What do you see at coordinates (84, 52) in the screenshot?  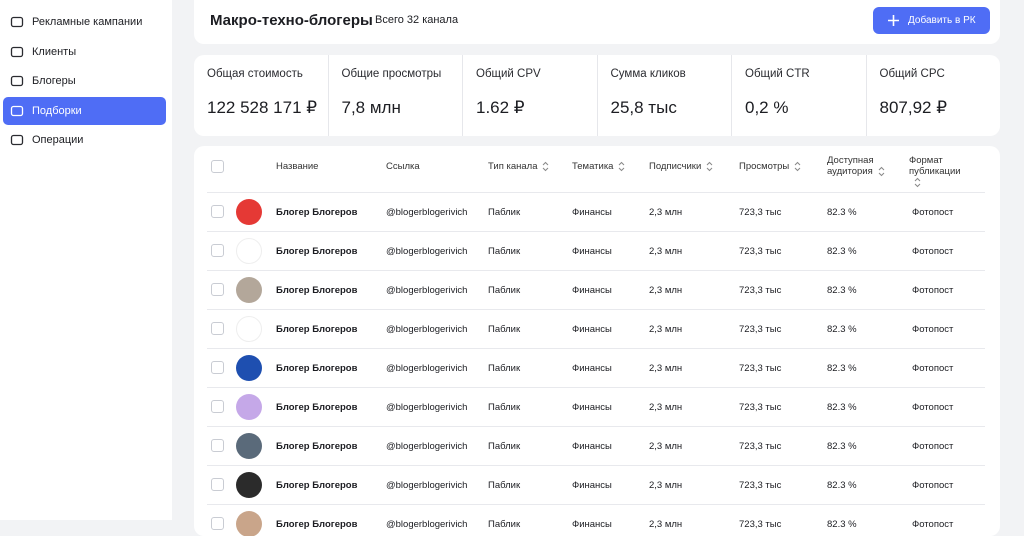 I see `nav-item: Клиенты` at bounding box center [84, 52].